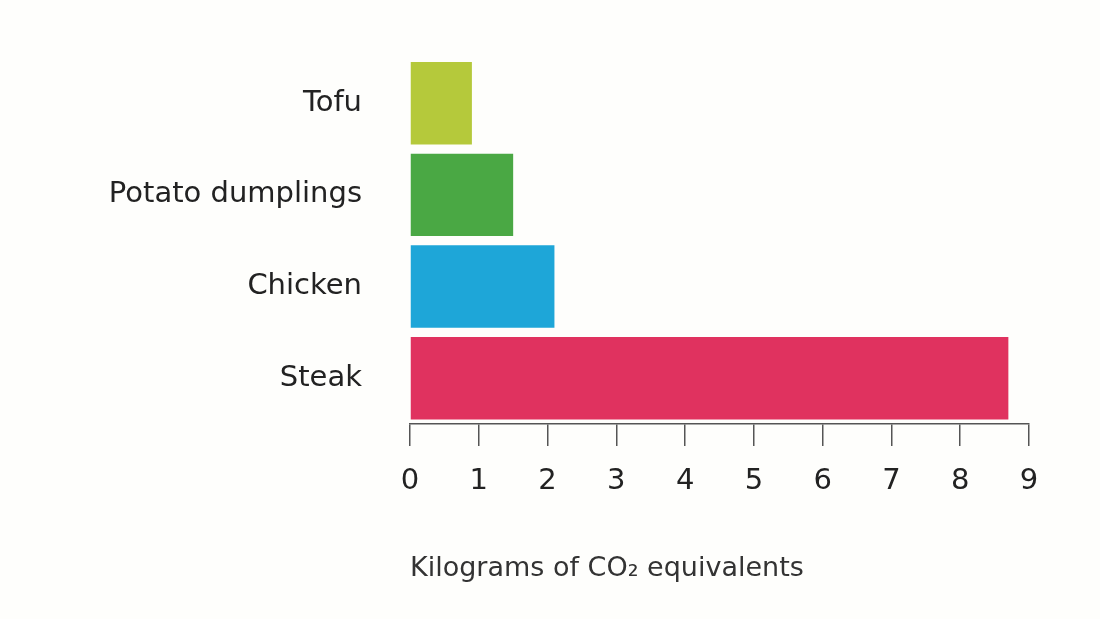 This screenshot has height=619, width=1100. What do you see at coordinates (547, 478) in the screenshot?
I see `x-tick-label: 2` at bounding box center [547, 478].